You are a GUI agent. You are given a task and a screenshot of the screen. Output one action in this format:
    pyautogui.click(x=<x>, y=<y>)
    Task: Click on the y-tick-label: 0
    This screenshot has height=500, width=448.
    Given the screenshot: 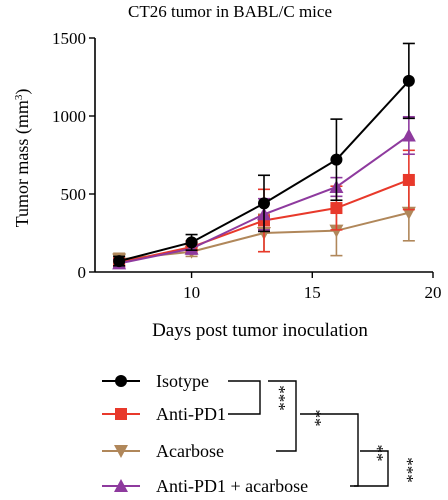 What is the action you would take?
    pyautogui.click(x=82, y=272)
    